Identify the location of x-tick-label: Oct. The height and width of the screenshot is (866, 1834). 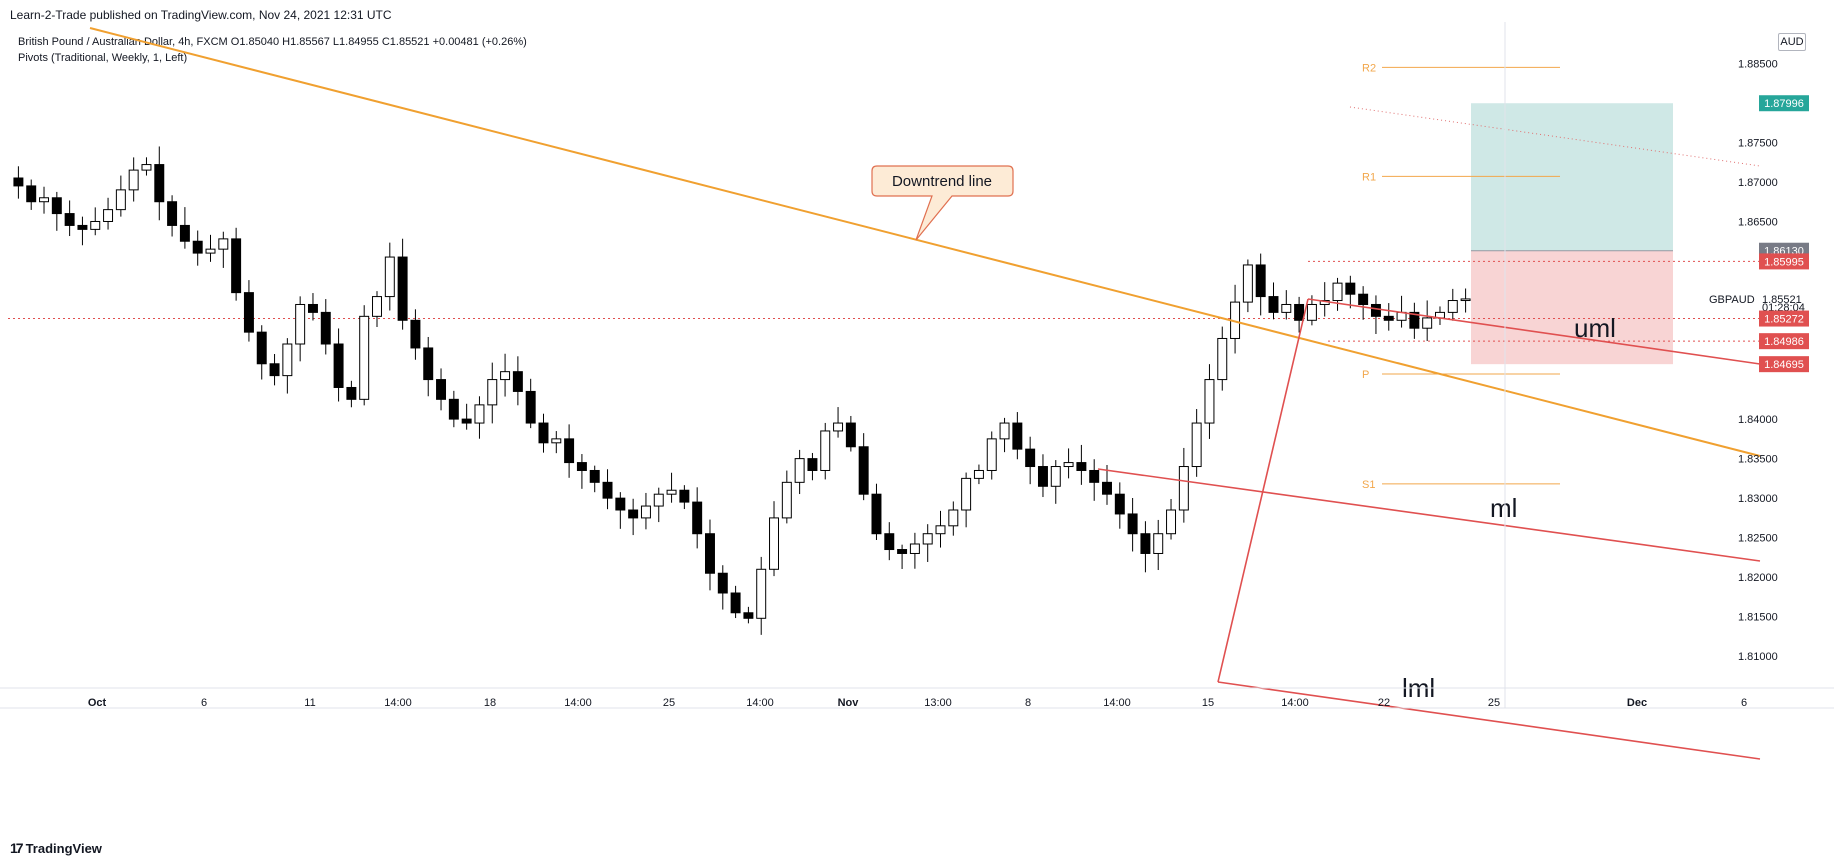
(97, 703).